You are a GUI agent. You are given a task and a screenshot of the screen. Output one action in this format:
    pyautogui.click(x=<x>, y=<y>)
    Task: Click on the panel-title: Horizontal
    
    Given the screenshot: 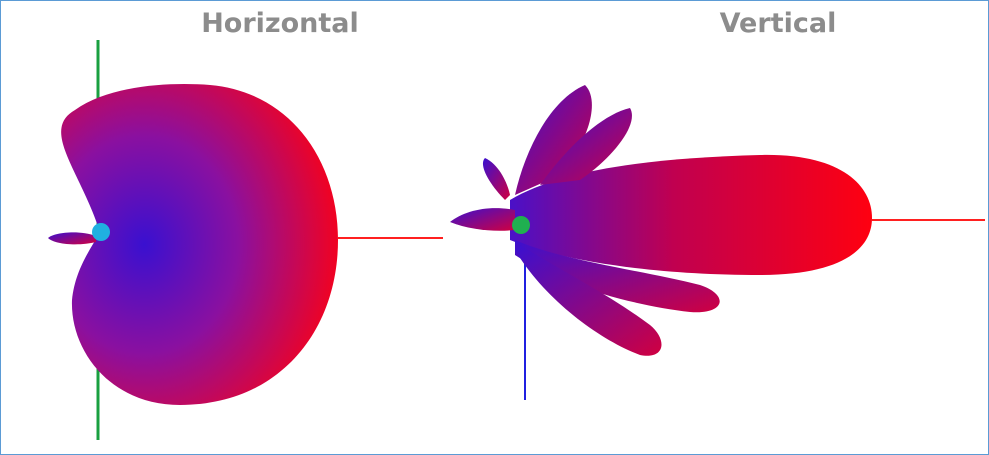 What is the action you would take?
    pyautogui.click(x=280, y=23)
    